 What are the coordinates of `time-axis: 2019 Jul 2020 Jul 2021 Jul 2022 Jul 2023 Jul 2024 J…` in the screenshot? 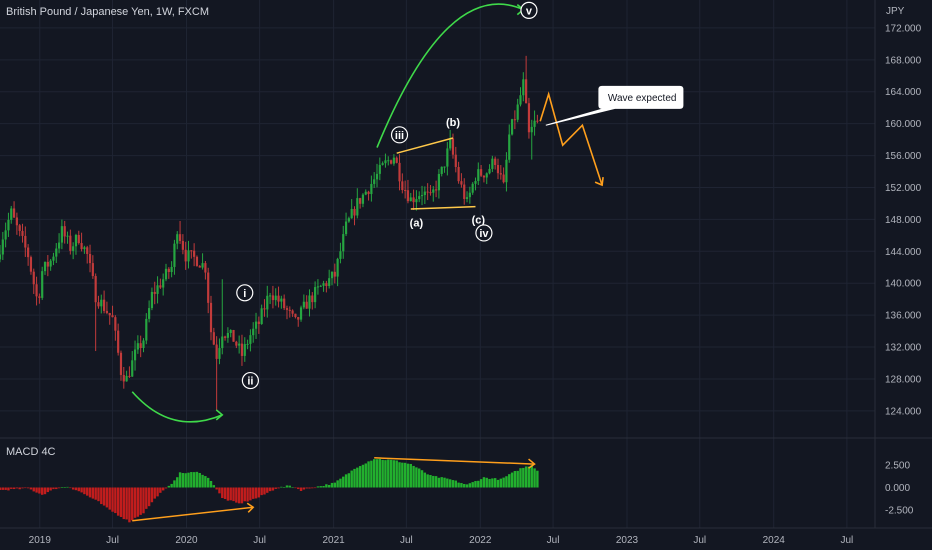 It's located at (441, 540).